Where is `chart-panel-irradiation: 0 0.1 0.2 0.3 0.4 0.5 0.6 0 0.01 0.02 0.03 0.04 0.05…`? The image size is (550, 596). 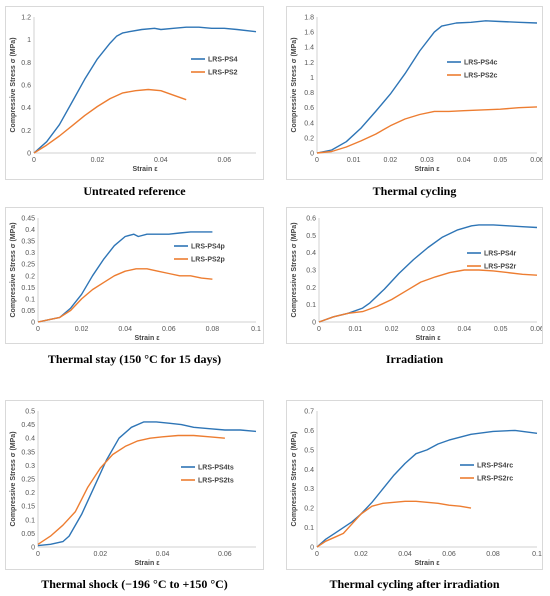
chart-panel-irradiation: 0 0.1 0.2 0.3 0.4 0.5 0.6 0 0.01 0.02 0.03 0.04 0.05… is located at coordinates (414, 275).